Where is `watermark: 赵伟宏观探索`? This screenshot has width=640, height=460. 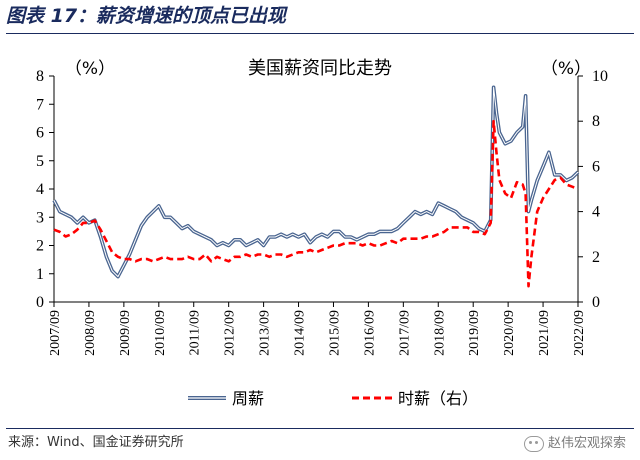 watermark: 赵伟宏观探索 is located at coordinates (574, 444).